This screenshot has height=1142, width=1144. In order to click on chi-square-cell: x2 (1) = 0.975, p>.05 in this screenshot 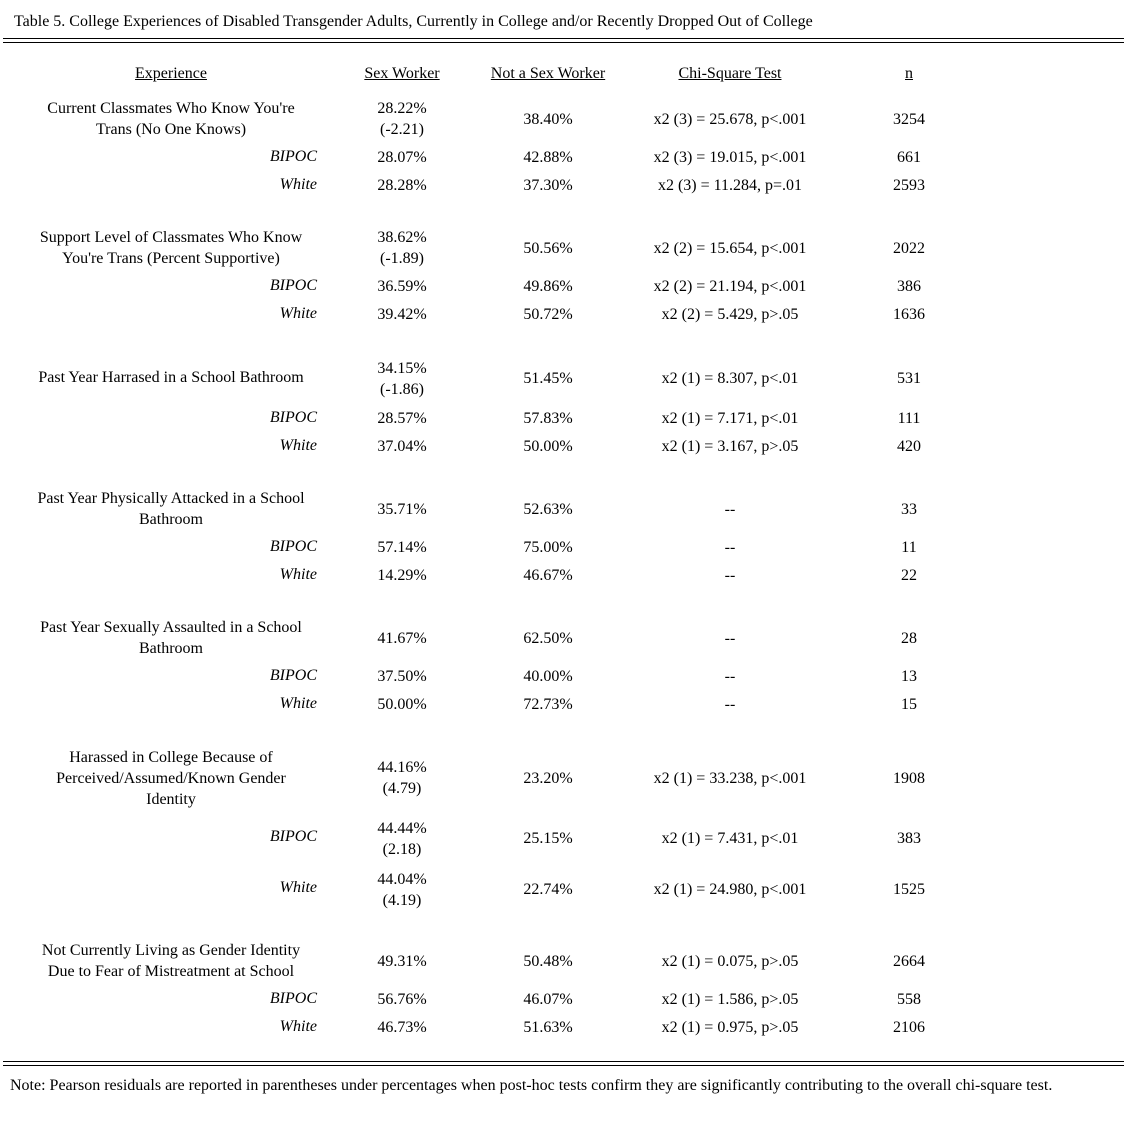, I will do `click(730, 1027)`.